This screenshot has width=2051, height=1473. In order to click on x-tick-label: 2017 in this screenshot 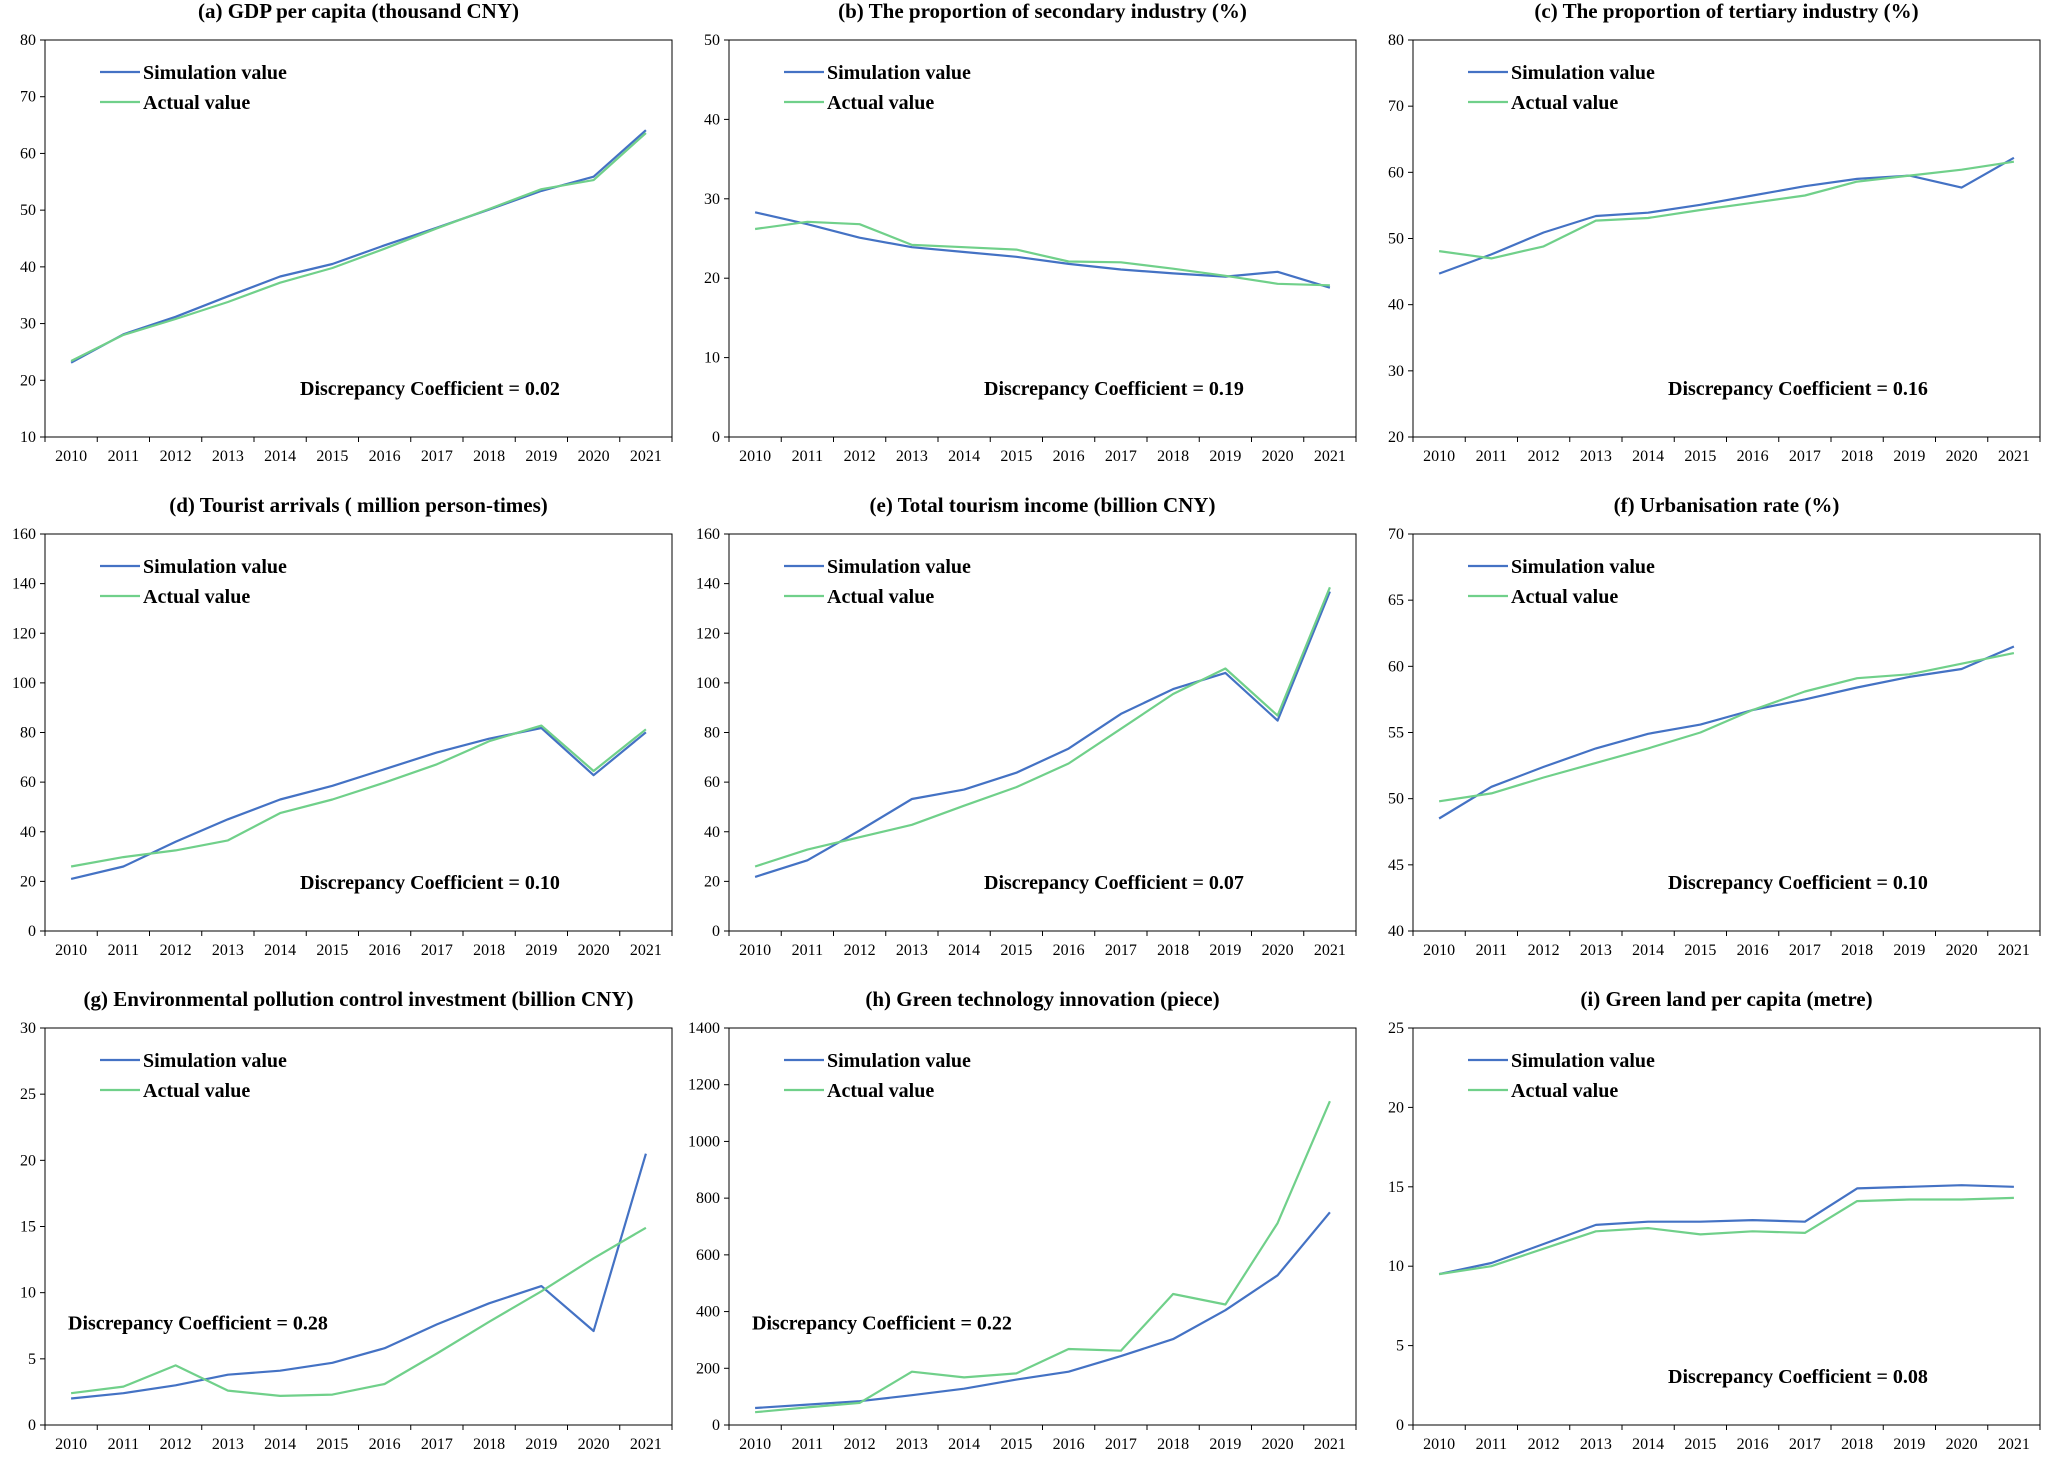, I will do `click(437, 950)`.